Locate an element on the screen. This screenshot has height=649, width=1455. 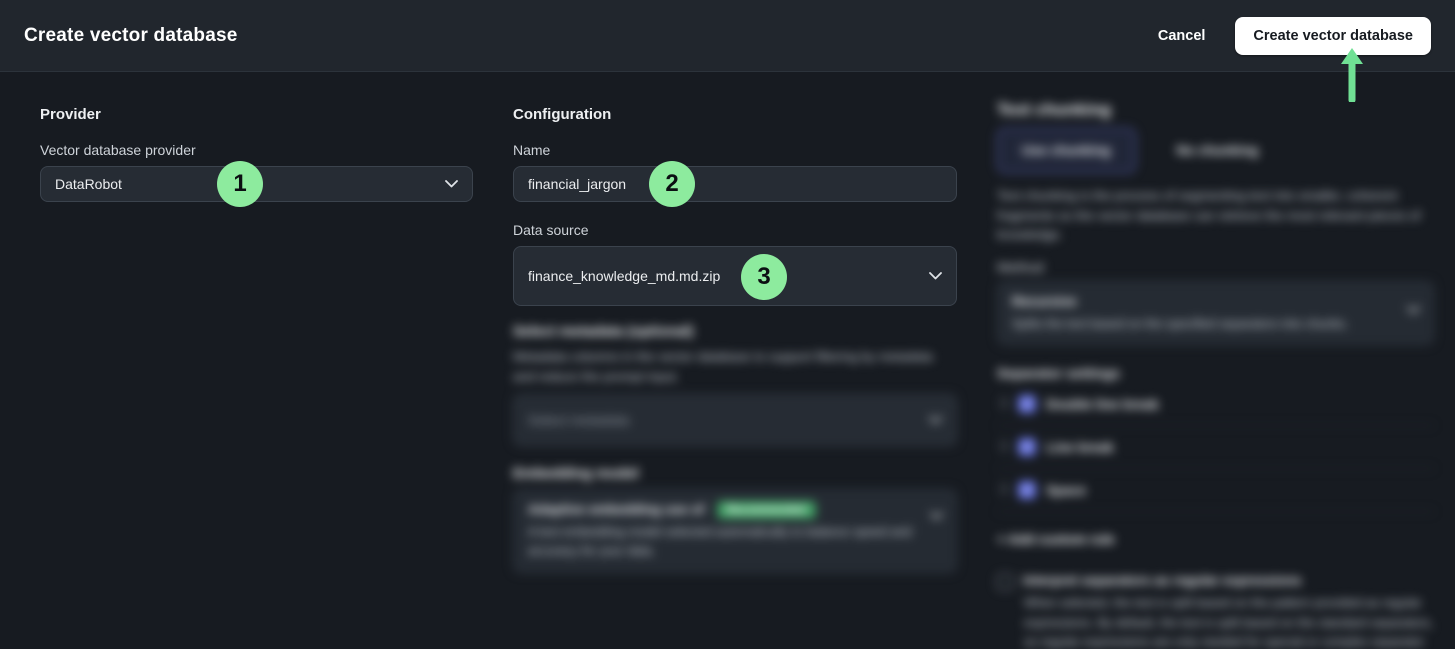
separator-row-line-break: ⠿ ✓ Line break is located at coordinates (1215, 448).